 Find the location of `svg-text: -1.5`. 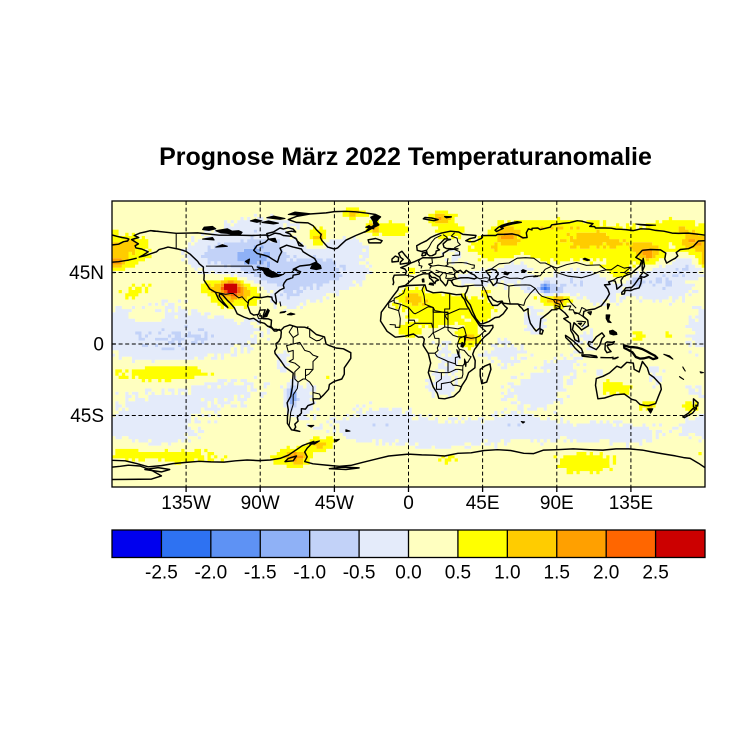

svg-text: -1.5 is located at coordinates (260, 573).